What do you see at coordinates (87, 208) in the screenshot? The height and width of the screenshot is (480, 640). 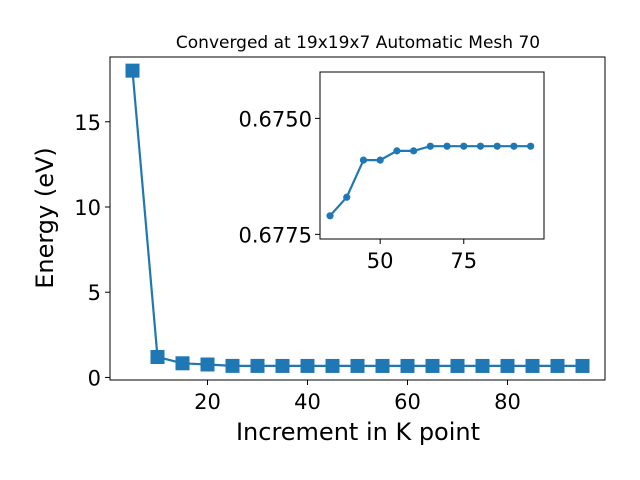 I see `y-tick-label: 10` at bounding box center [87, 208].